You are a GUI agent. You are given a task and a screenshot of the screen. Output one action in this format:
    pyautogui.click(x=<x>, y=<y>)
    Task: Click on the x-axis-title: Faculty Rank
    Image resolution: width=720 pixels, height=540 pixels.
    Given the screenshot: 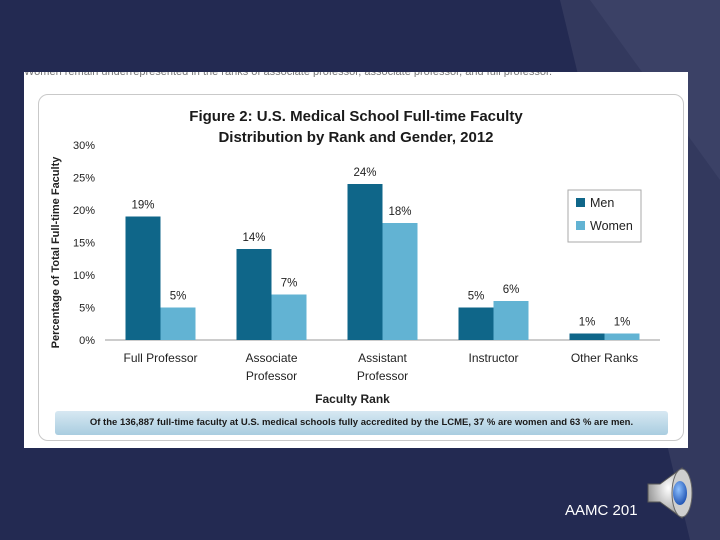 What is the action you would take?
    pyautogui.click(x=352, y=399)
    